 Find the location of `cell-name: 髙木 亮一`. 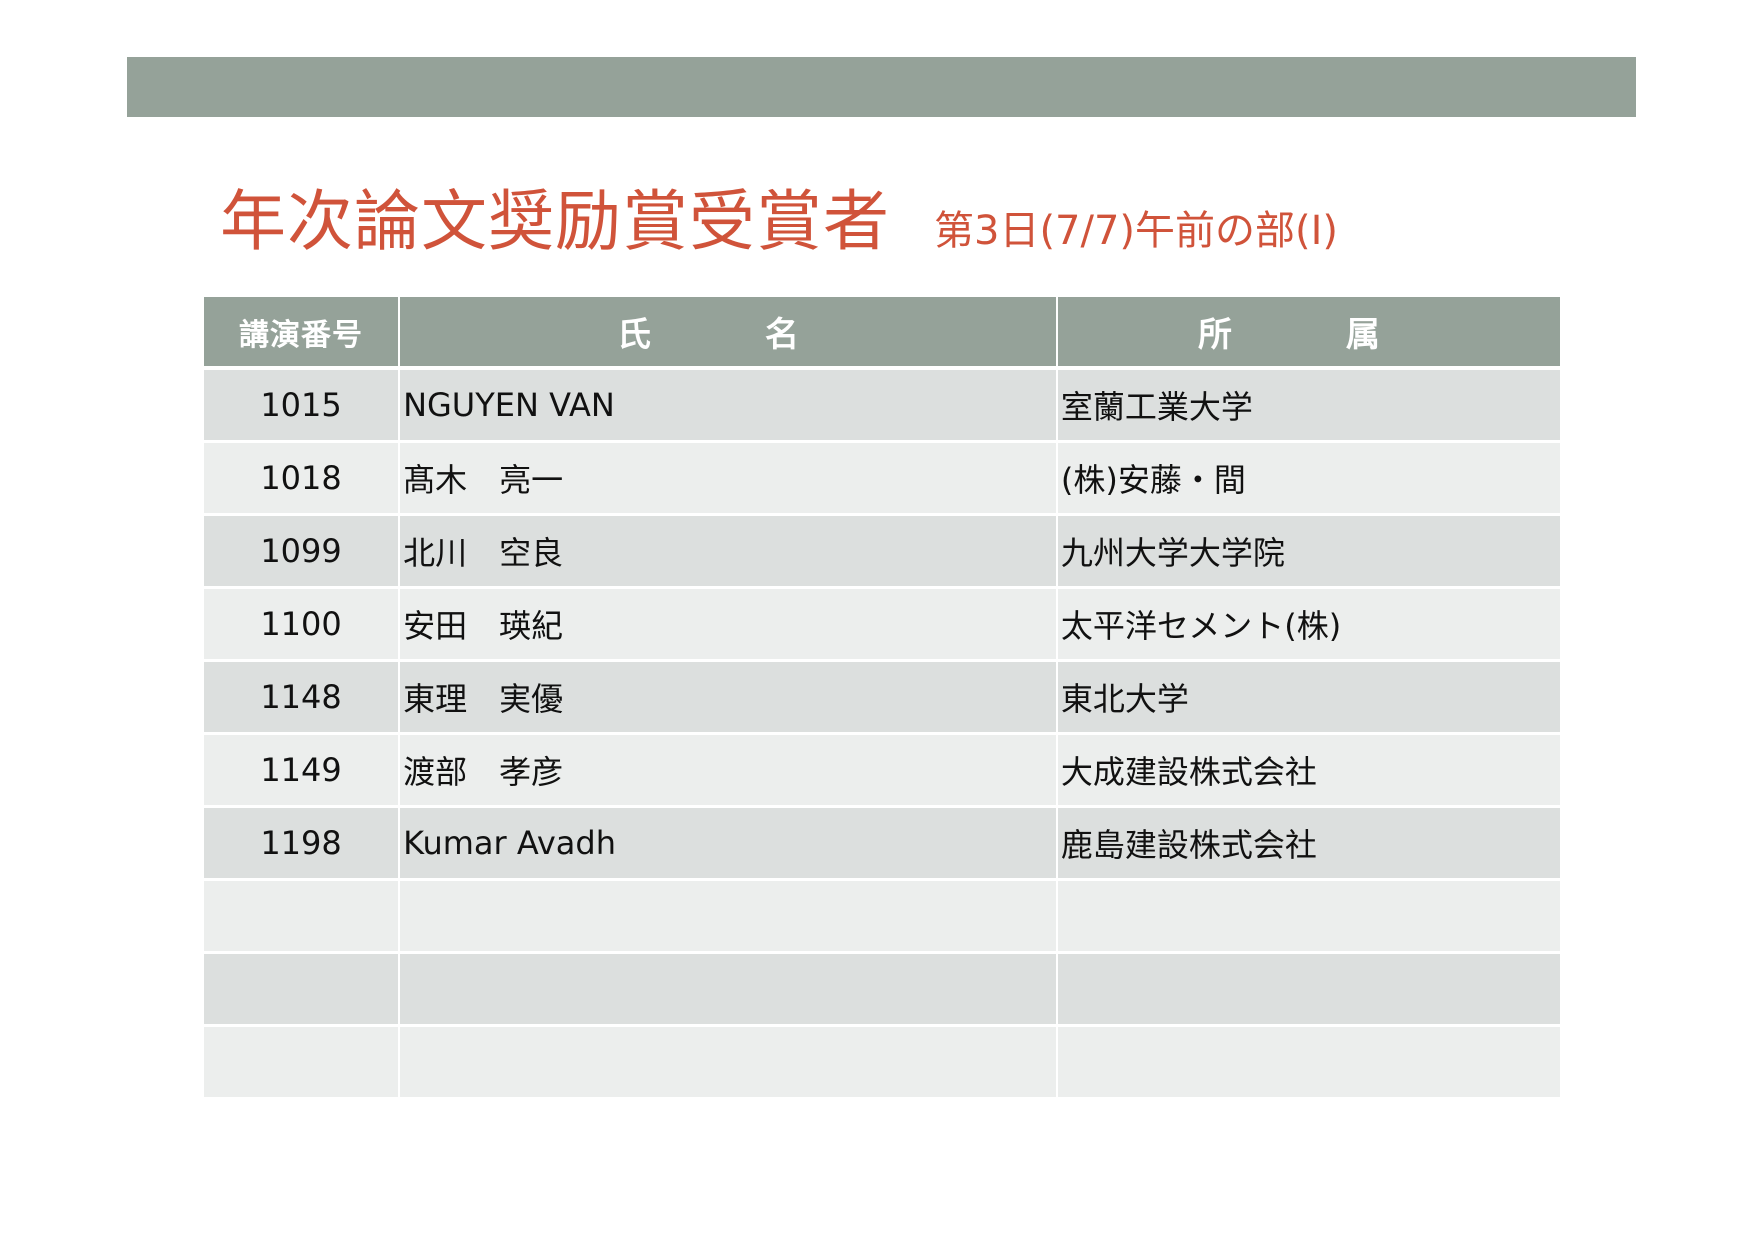

cell-name: 髙木 亮一 is located at coordinates (729, 479).